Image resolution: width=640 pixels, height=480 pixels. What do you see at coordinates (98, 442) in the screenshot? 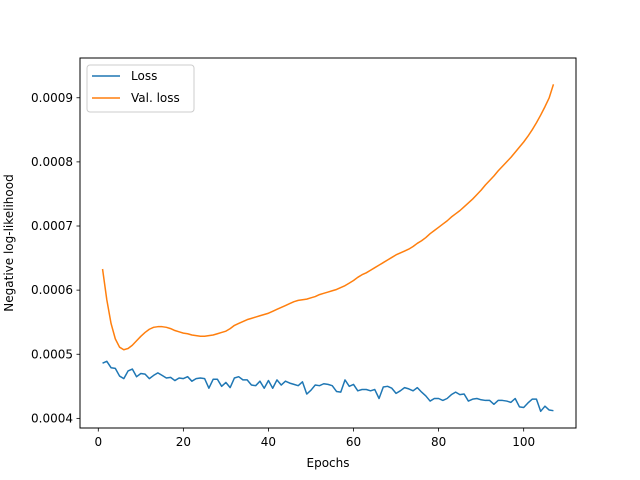
I see `x-tick-label: 0` at bounding box center [98, 442].